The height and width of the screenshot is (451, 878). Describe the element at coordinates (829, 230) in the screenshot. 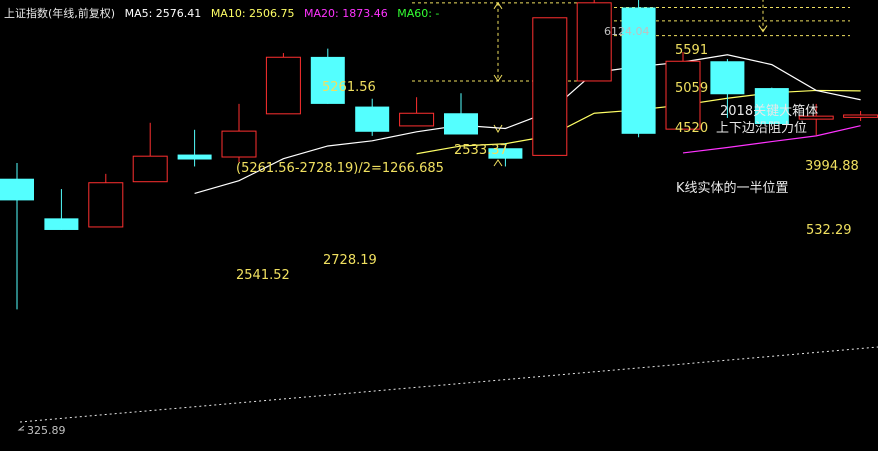

I see `label-half-532: 532.29` at that location.